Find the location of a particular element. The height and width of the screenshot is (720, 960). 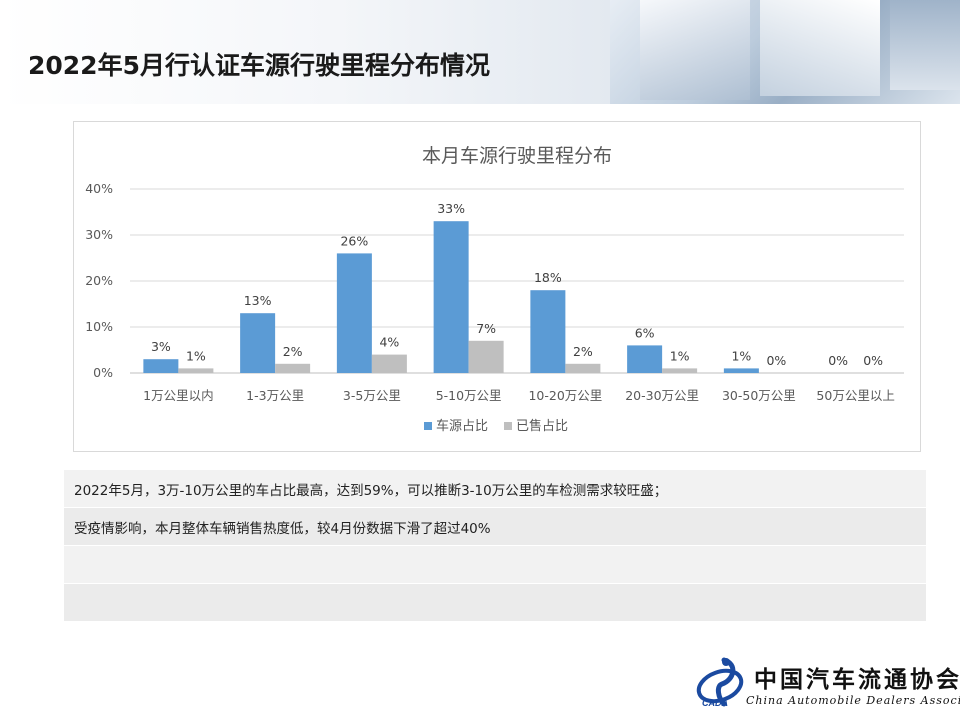

data-label: 7% is located at coordinates (486, 328).